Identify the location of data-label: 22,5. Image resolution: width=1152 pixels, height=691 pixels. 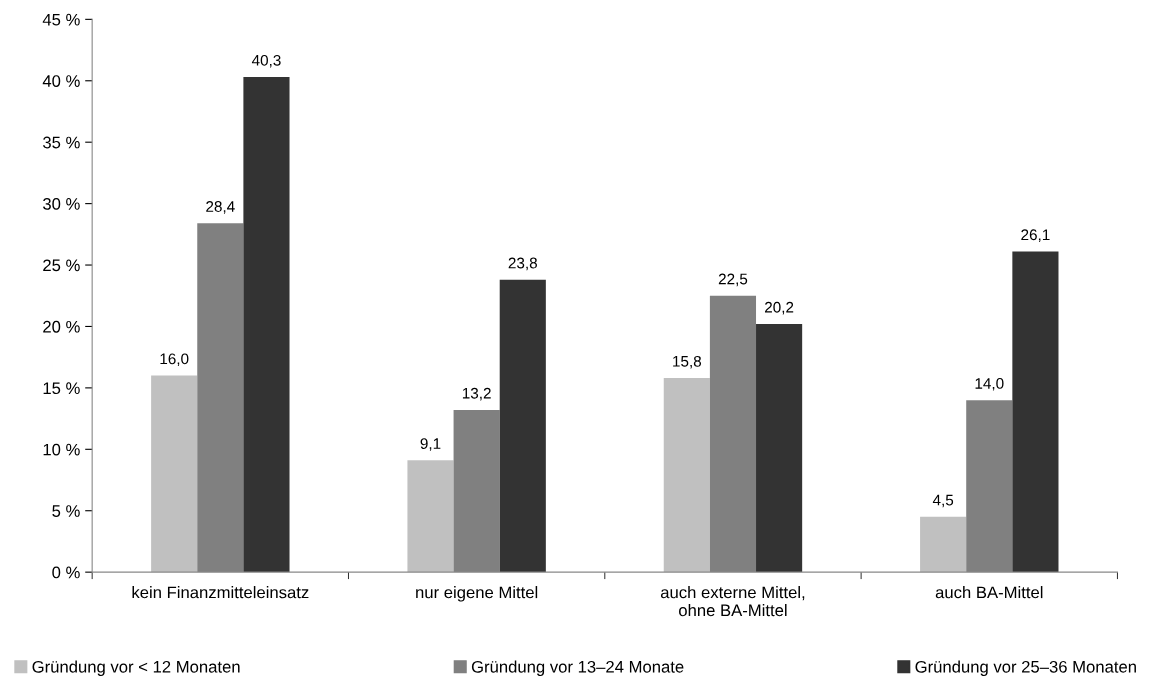
(733, 280).